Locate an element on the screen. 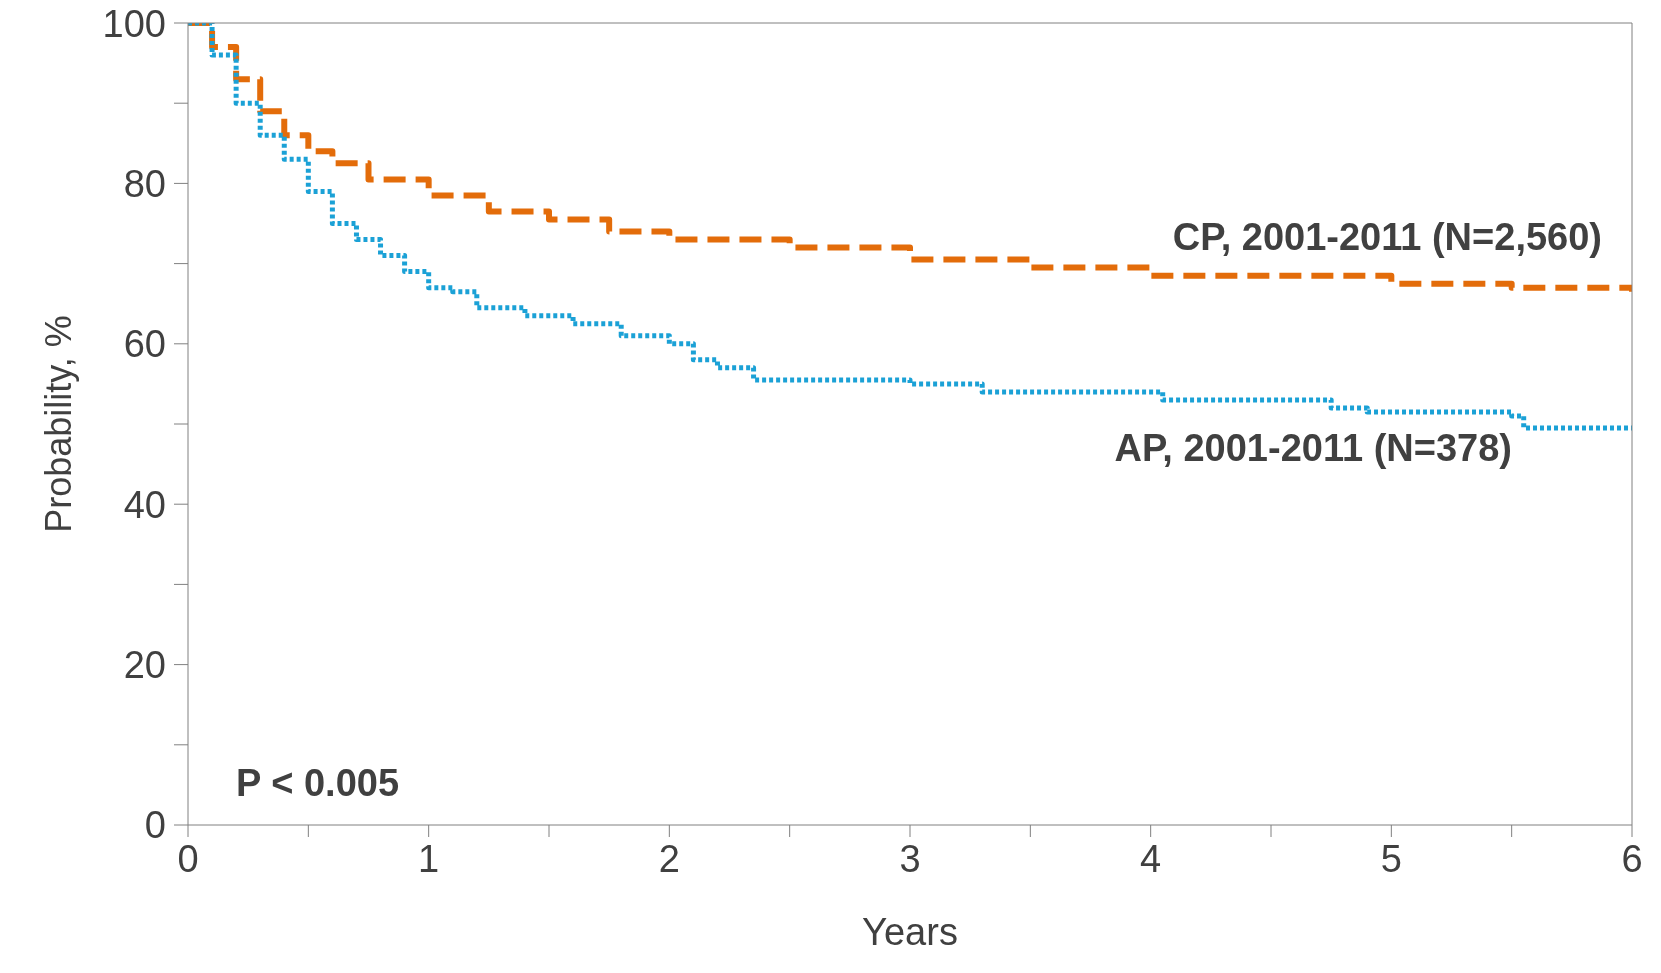 The image size is (1661, 973). x-tick-label: 6 is located at coordinates (1632, 858).